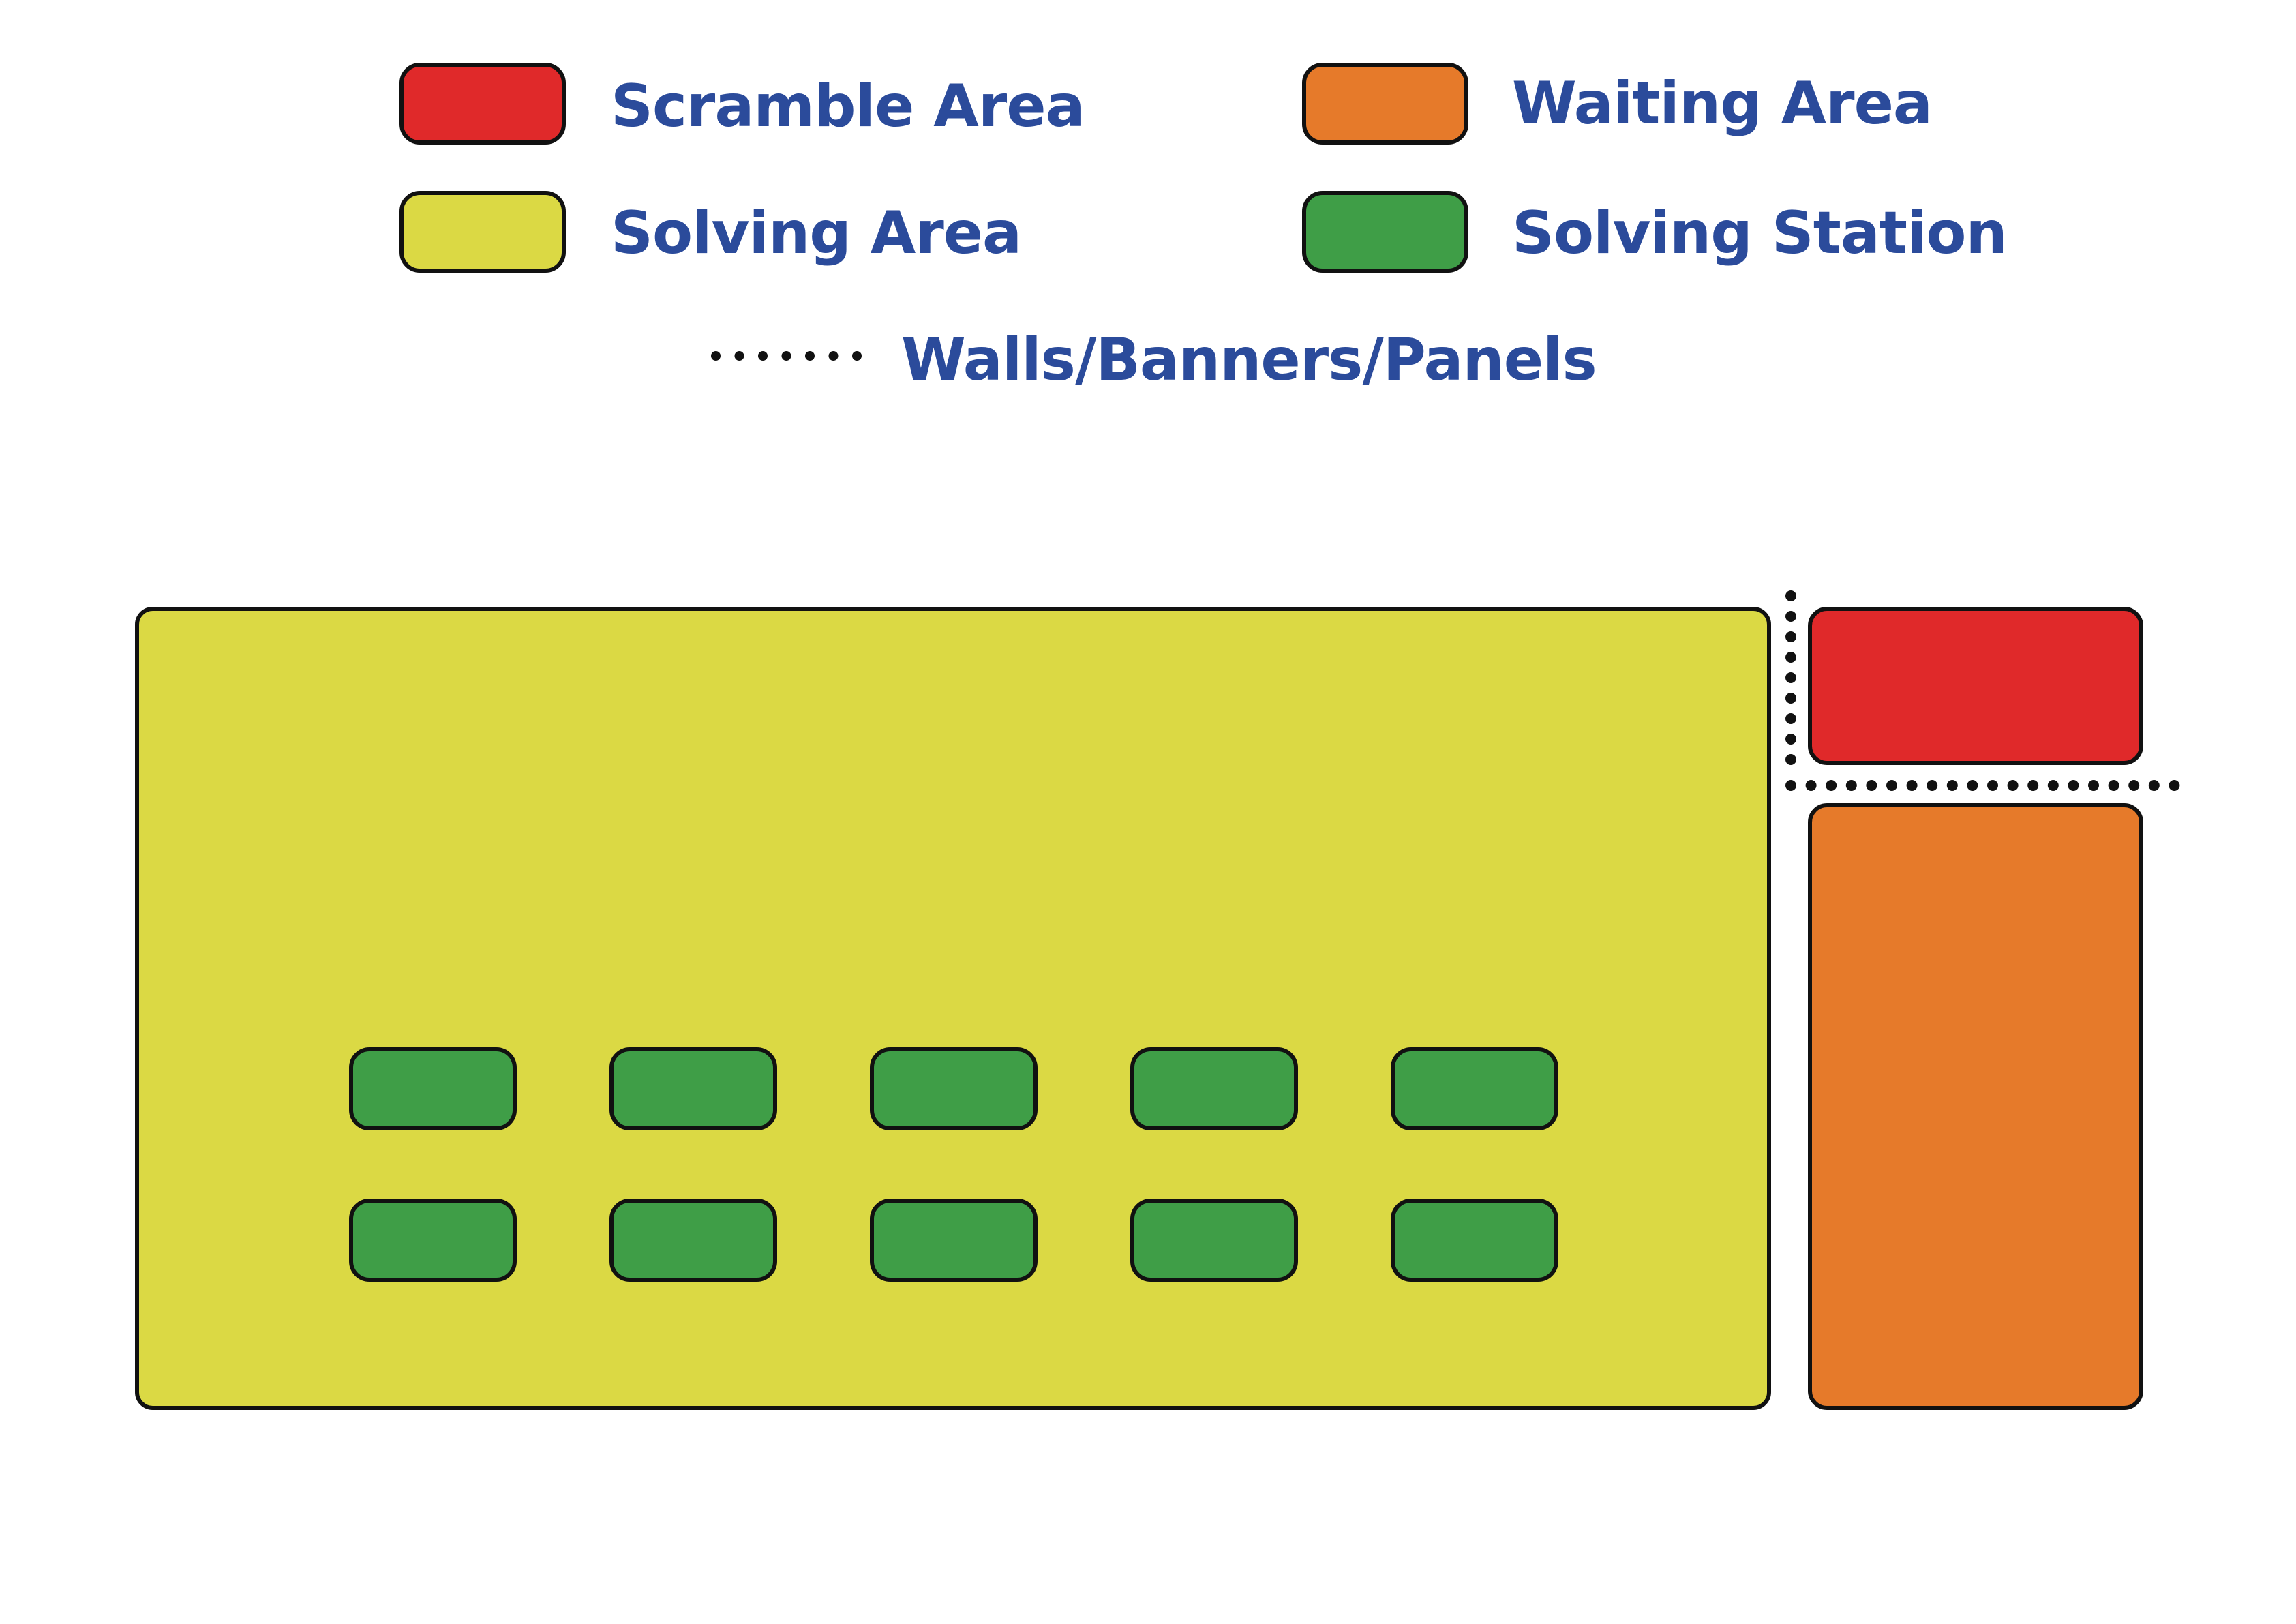 The image size is (2296, 1624). I want to click on waiting-area-legend-label: Waiting Area, so click(1722, 104).